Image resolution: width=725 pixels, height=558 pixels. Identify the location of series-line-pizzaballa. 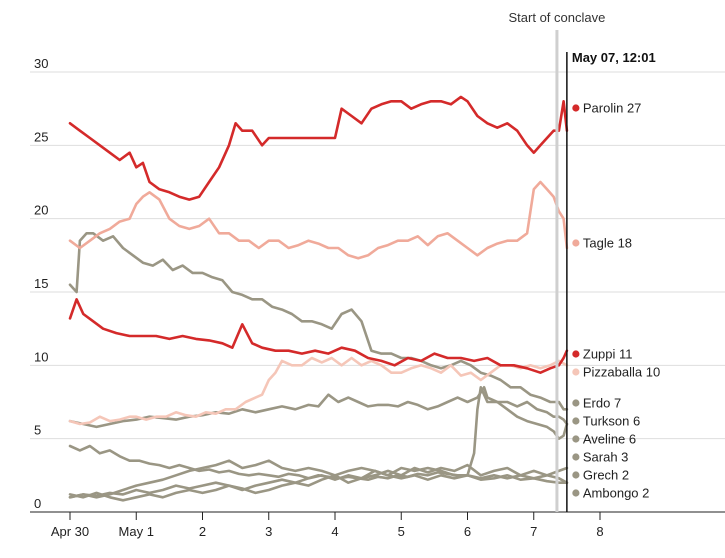
(318, 391).